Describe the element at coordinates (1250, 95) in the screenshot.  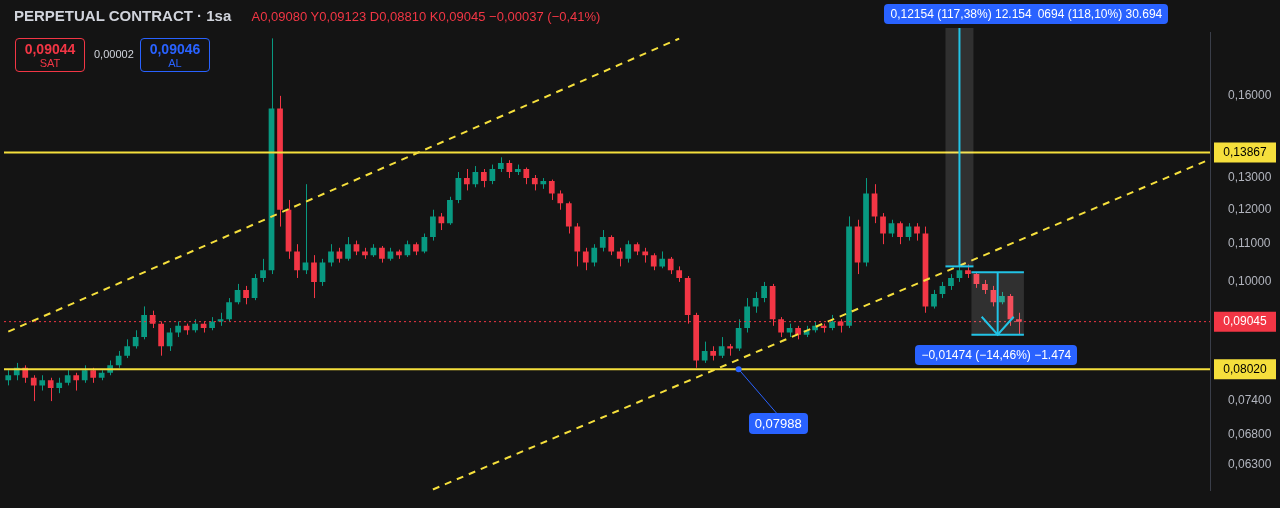
I see `y-tick-label: 0,16000` at that location.